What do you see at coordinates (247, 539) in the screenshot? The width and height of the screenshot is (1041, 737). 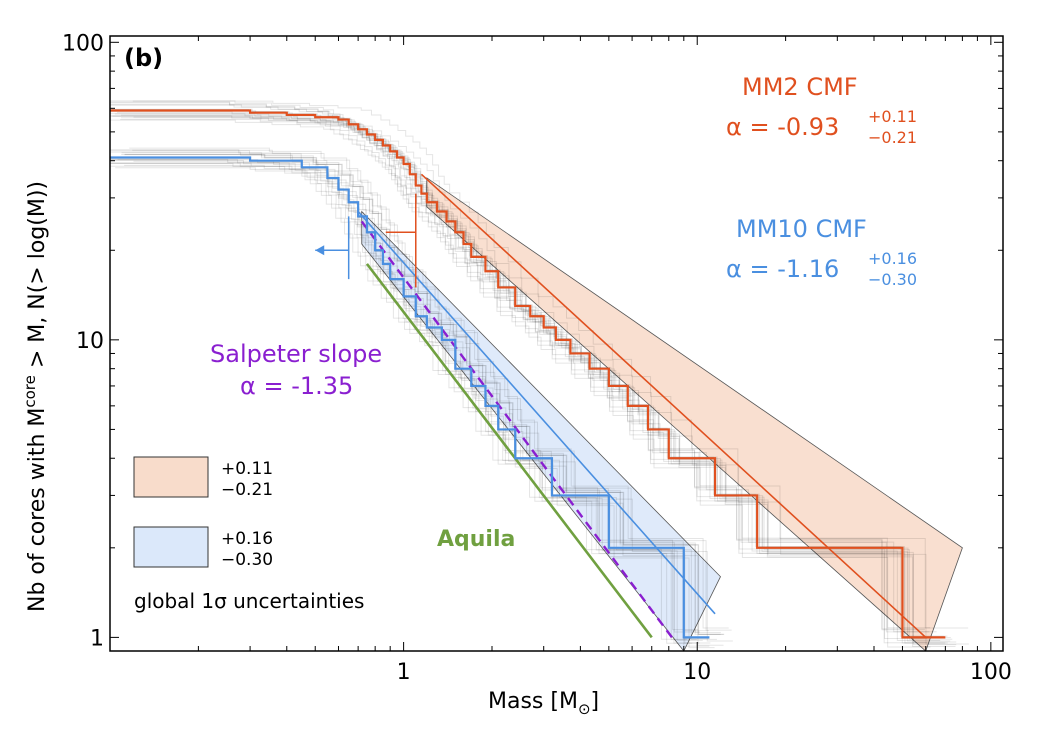 I see `legend-mm10-upper: +0.16` at bounding box center [247, 539].